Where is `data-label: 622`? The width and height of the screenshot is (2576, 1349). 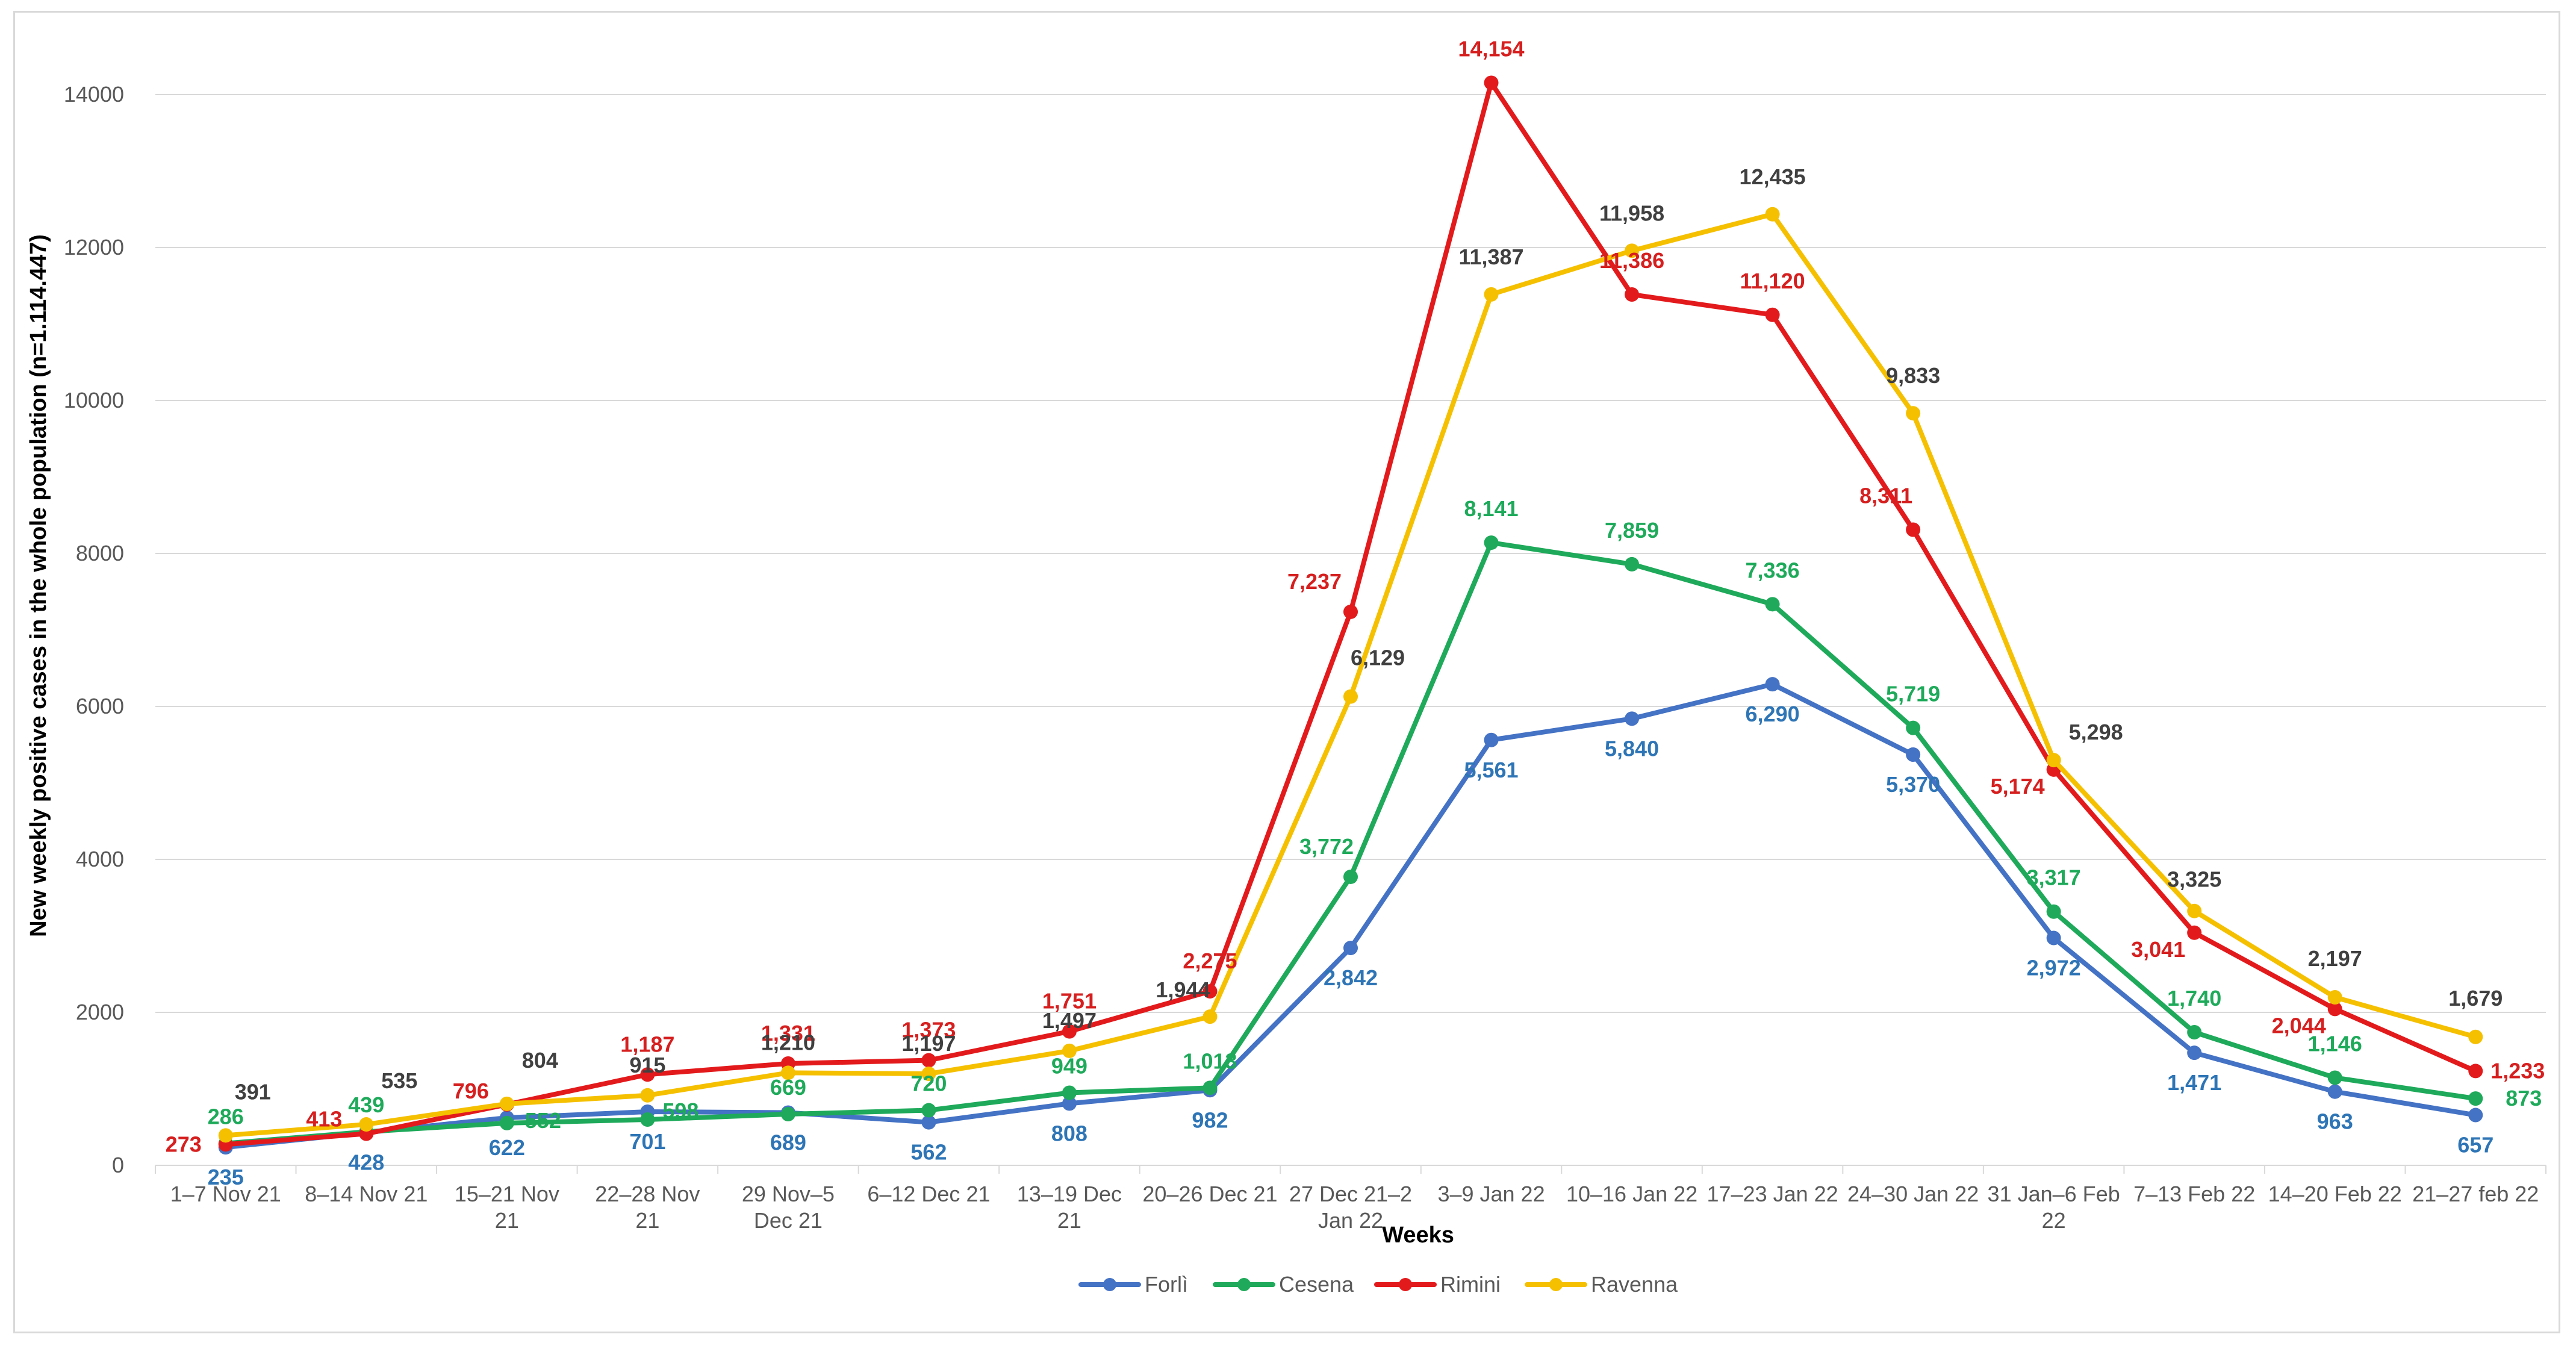
data-label: 622 is located at coordinates (507, 1147).